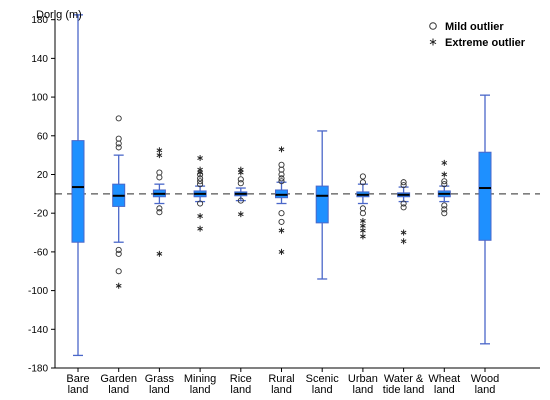 The image size is (550, 400). What do you see at coordinates (474, 27) in the screenshot?
I see `legend-label: Mild outlier` at bounding box center [474, 27].